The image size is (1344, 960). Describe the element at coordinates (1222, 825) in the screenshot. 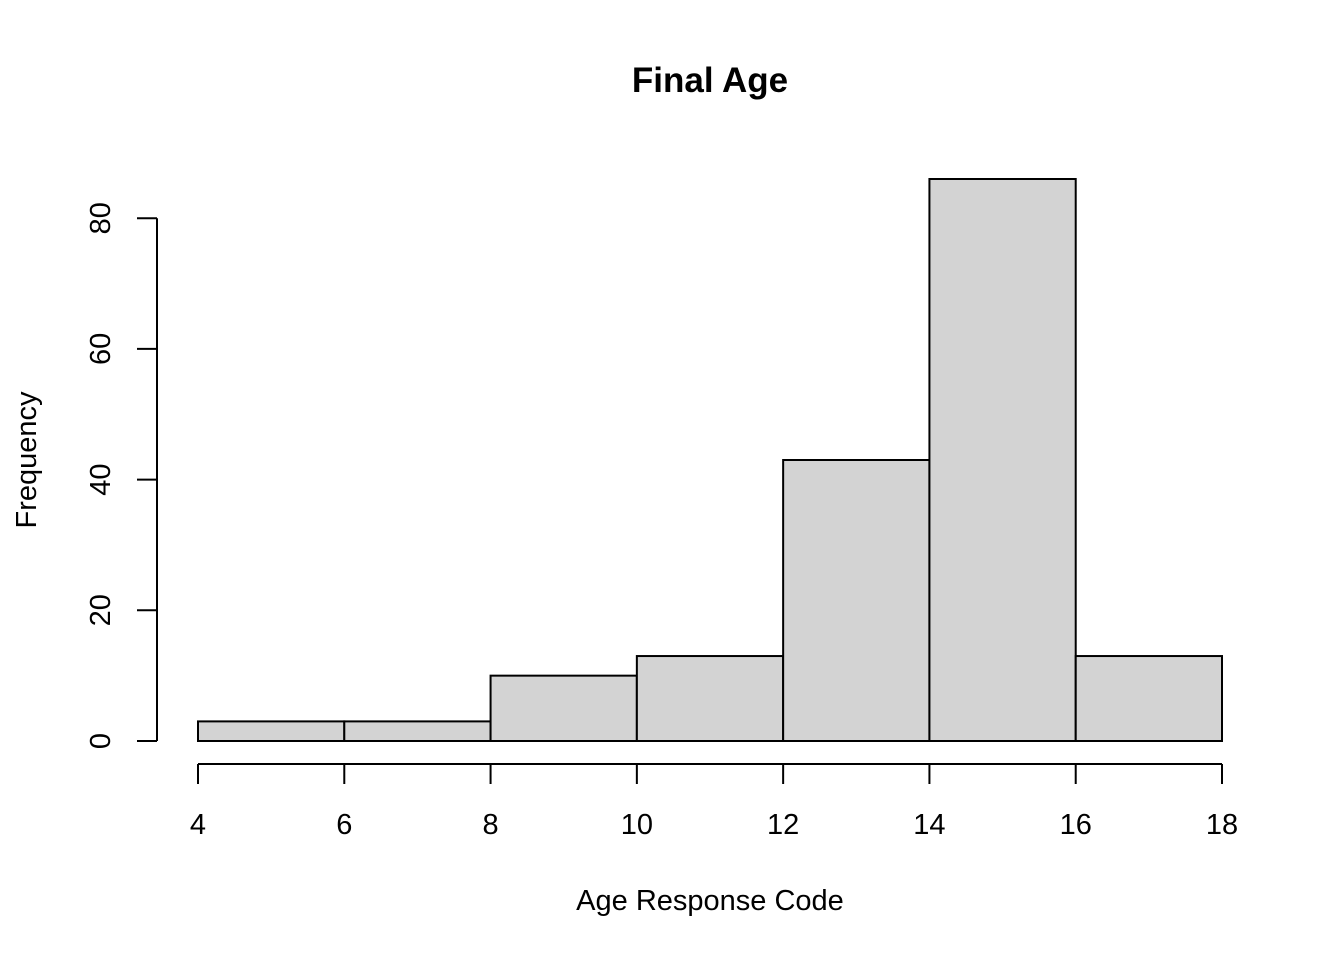

I see `x-tick-label-18: 18` at that location.